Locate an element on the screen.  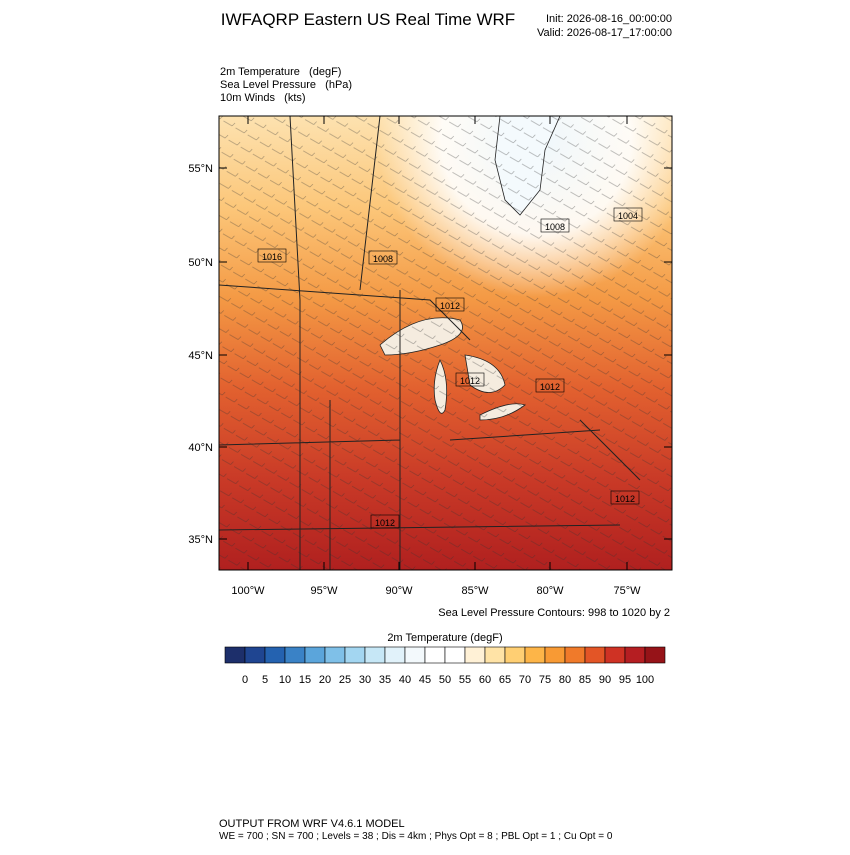
colorbar-tick-label: 75 is located at coordinates (545, 680).